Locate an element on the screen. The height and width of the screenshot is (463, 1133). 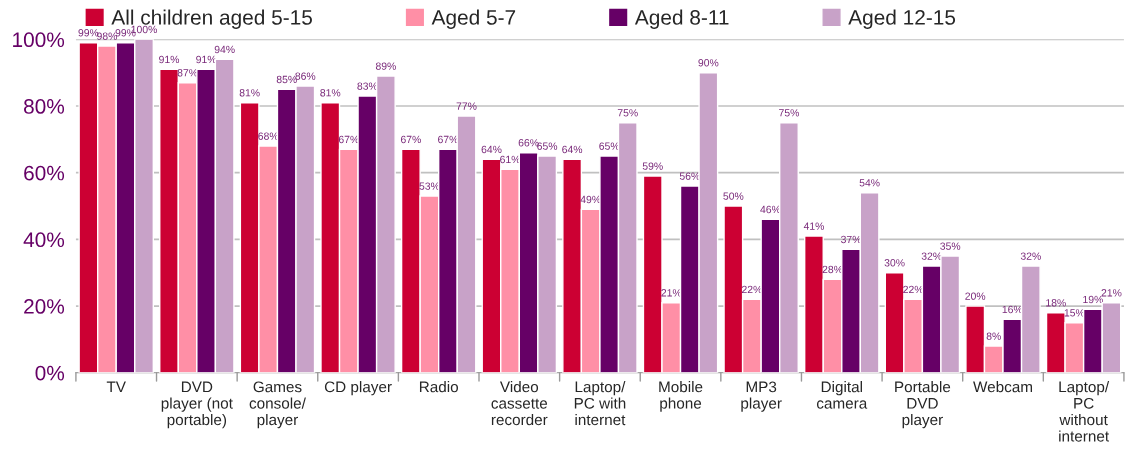
x-tick-label: MP3 player is located at coordinates (761, 396).